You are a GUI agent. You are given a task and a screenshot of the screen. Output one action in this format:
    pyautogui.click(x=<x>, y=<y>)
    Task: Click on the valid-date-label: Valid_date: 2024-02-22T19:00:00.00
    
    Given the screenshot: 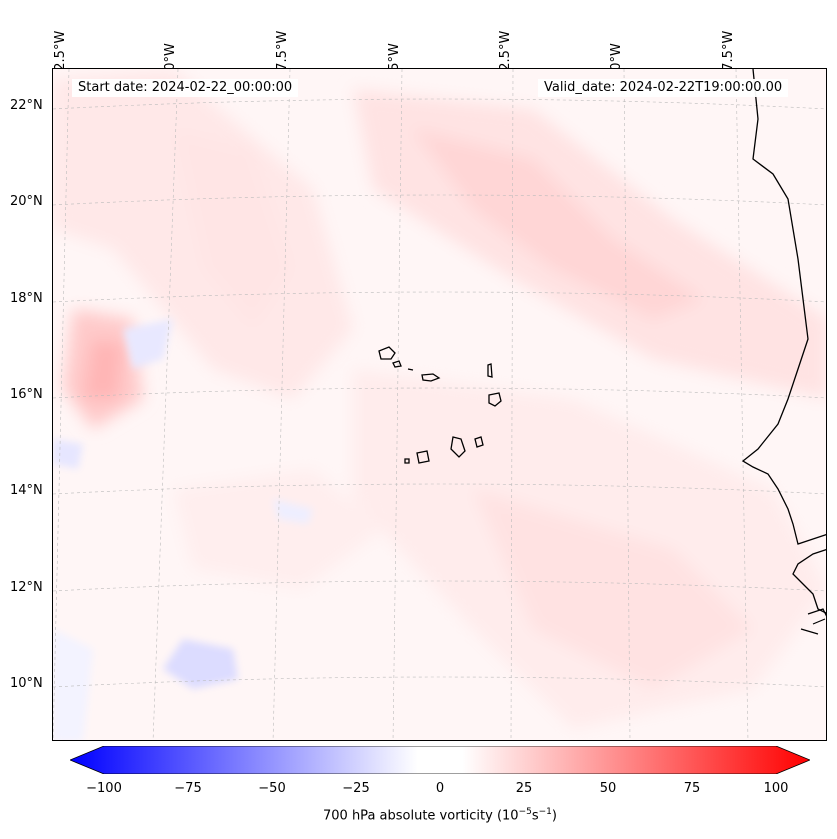 What is the action you would take?
    pyautogui.click(x=663, y=88)
    